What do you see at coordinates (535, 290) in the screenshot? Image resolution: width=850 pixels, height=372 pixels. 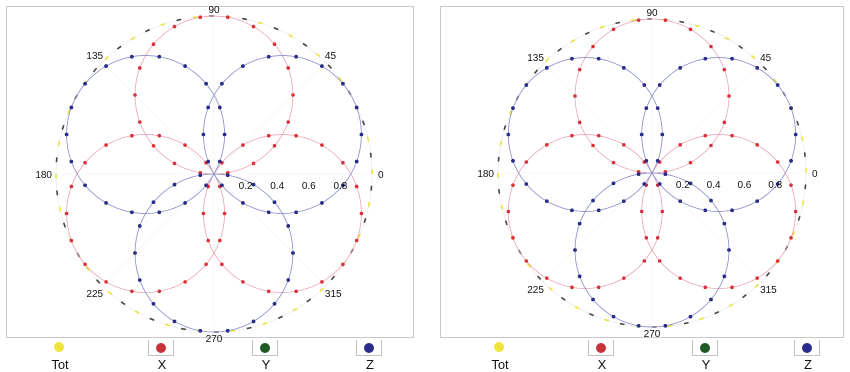 I see `angle-tick-label: 225` at bounding box center [535, 290].